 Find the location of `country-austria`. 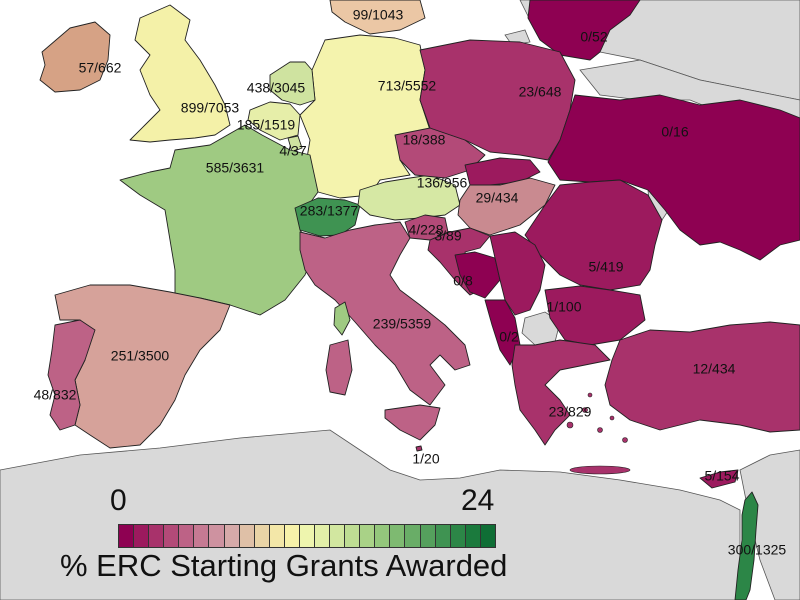

country-austria is located at coordinates (409, 197).